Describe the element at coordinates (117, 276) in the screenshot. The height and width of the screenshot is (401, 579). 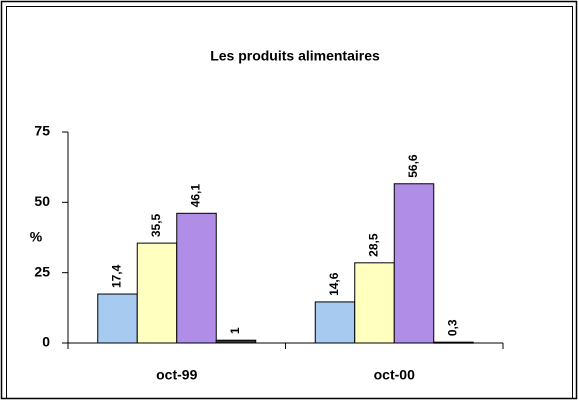
I see `value-label: 17,4` at that location.